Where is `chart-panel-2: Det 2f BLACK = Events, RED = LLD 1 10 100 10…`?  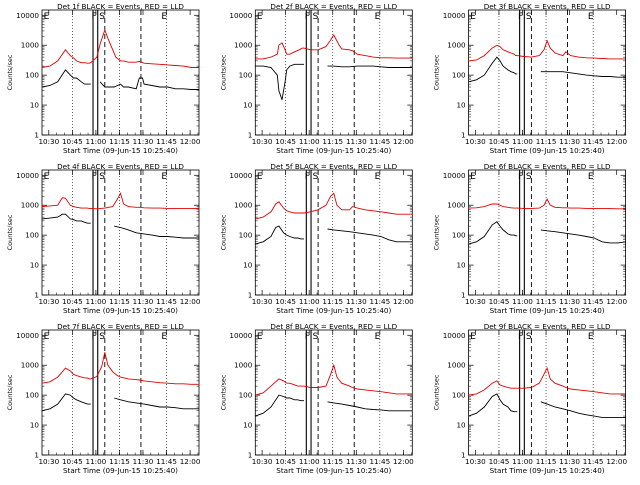 chart-panel-2: Det 2f BLACK = Events, RED = LLD 1 10 100 10… is located at coordinates (316, 78).